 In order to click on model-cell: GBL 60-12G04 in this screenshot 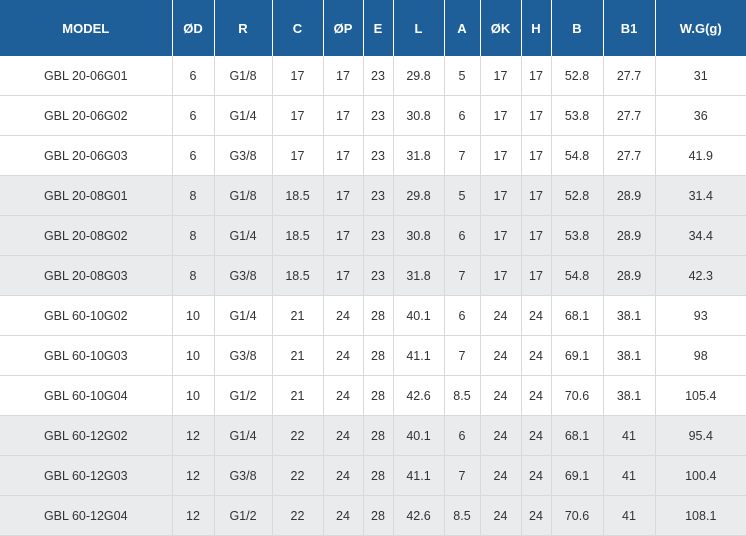, I will do `click(86, 515)`.